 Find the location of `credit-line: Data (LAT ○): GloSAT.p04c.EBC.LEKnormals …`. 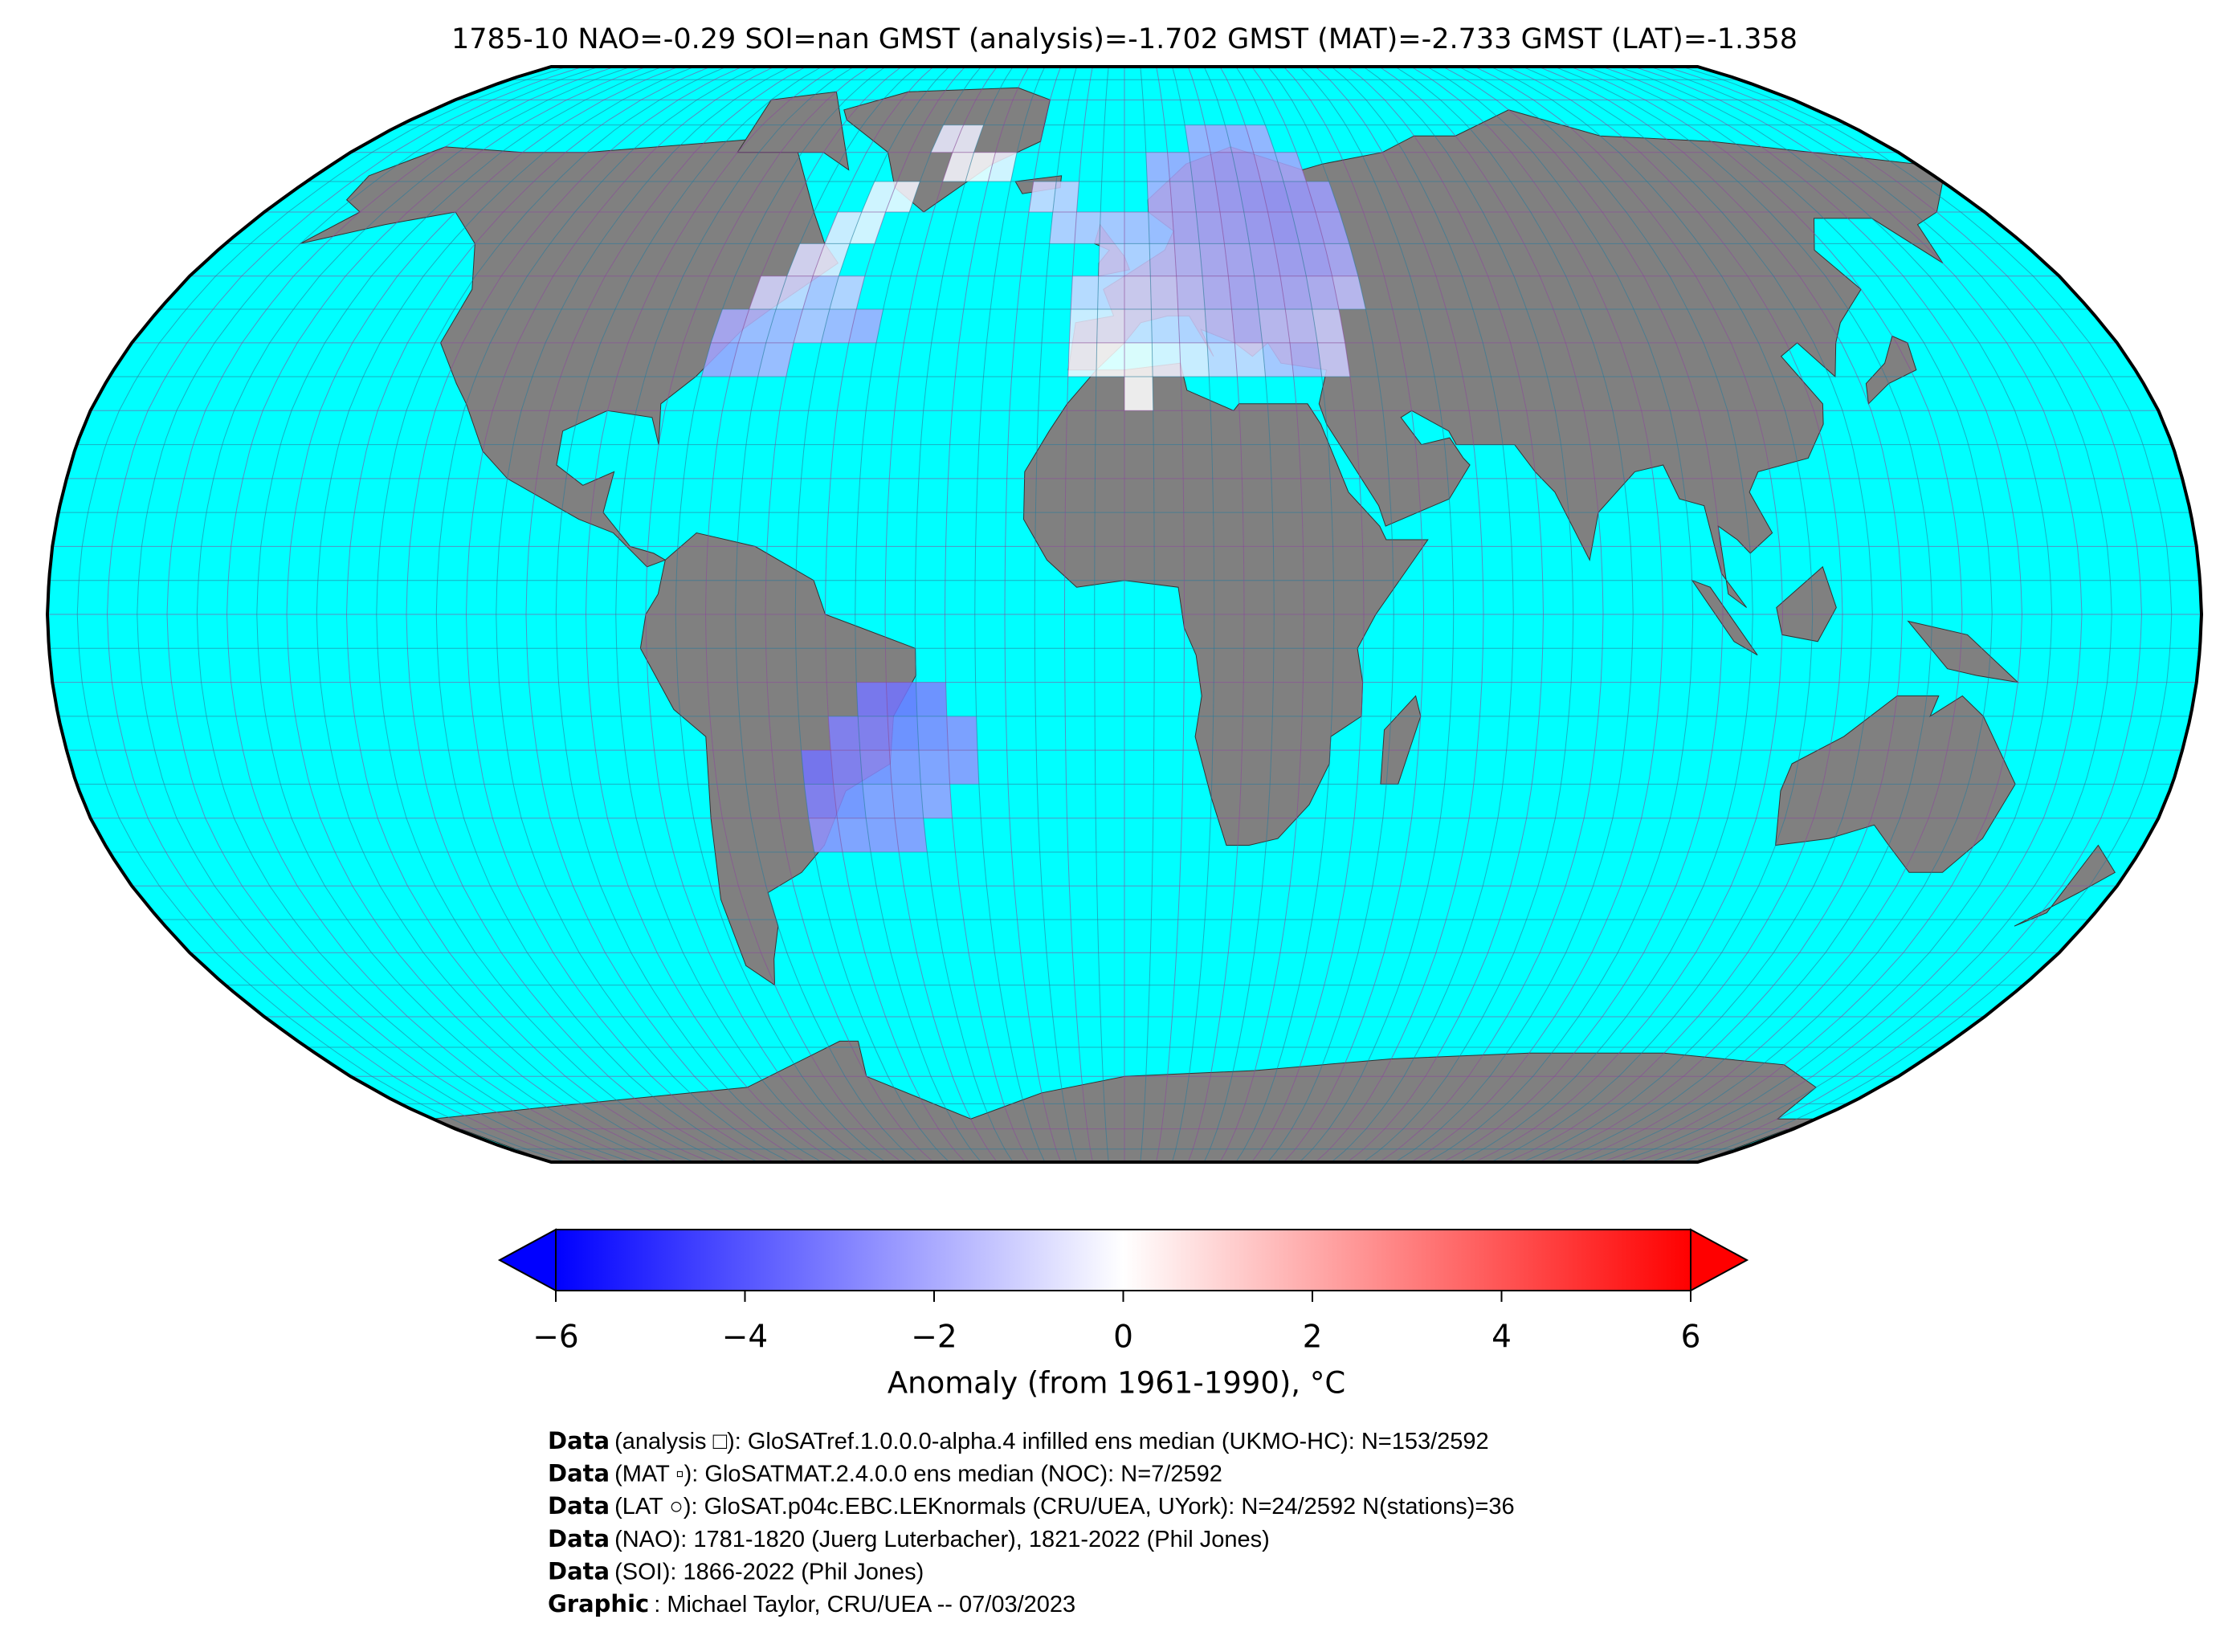

credit-line: Data (LAT ○): GloSAT.p04c.EBC.LEKnormals … is located at coordinates (1031, 1505).